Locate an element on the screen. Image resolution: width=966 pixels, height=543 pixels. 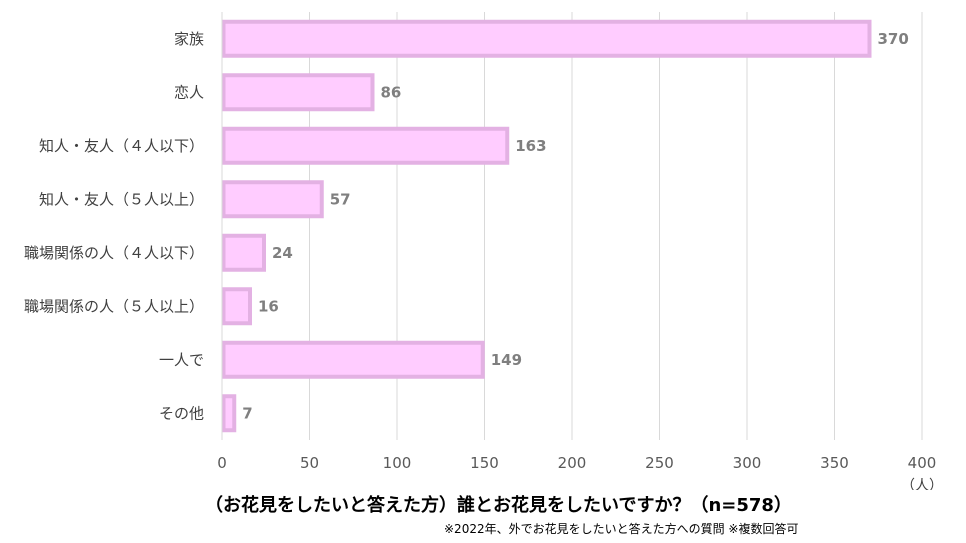
data-label: 86 is located at coordinates (391, 92).